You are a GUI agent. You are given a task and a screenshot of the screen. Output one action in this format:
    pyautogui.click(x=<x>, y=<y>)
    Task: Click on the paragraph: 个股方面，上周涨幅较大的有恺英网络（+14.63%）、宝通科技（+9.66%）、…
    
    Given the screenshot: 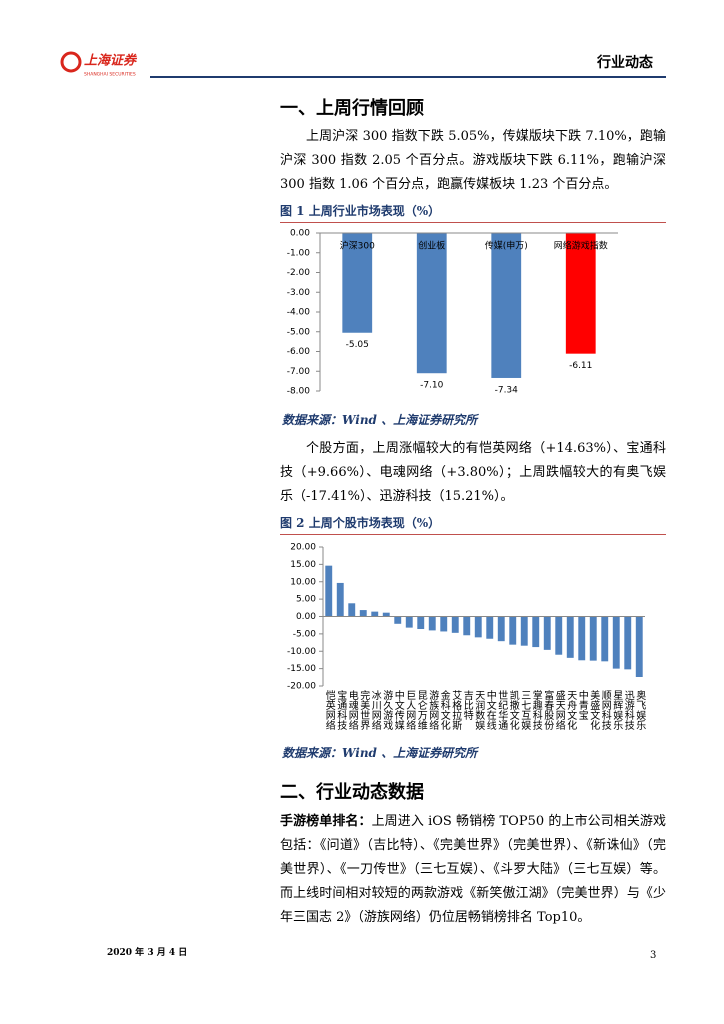 What is the action you would take?
    pyautogui.click(x=473, y=472)
    